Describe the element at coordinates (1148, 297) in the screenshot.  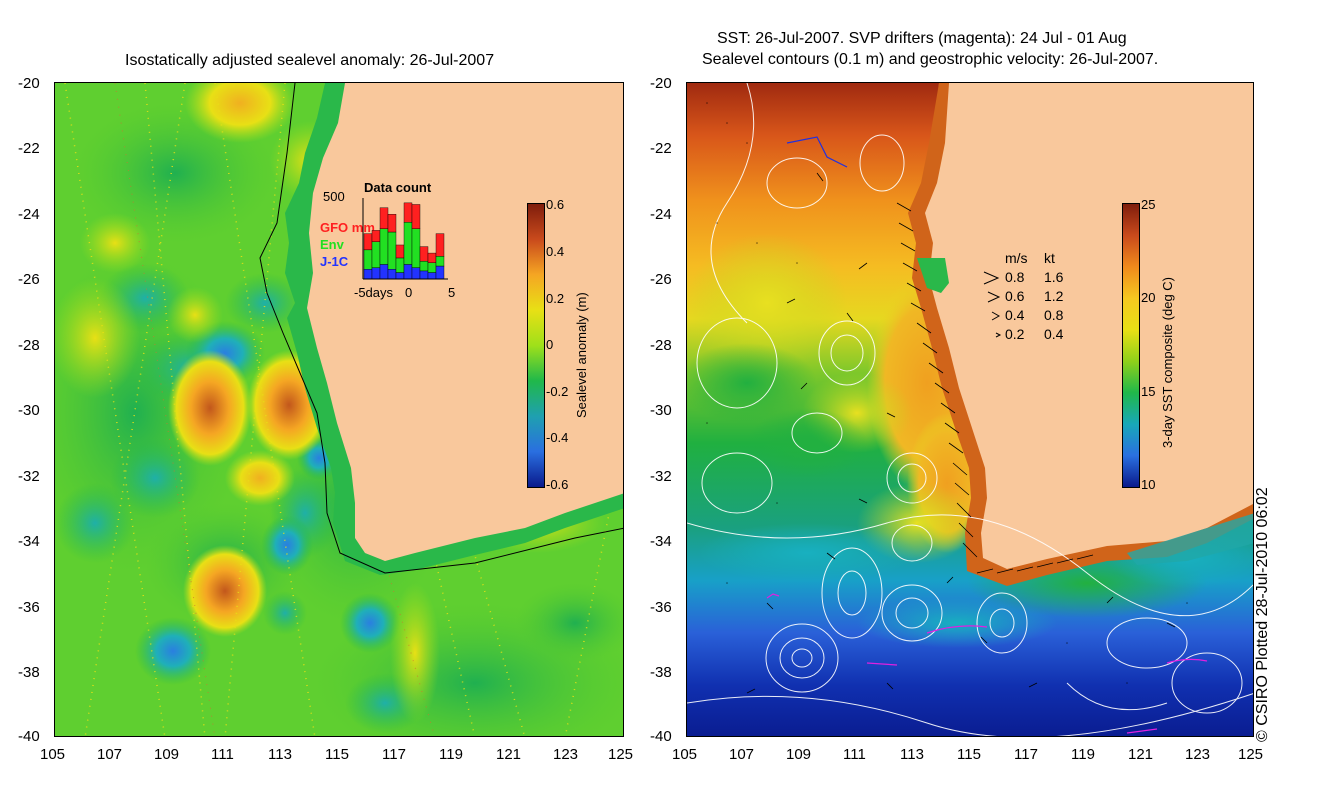
I see `colorbar-tick: 20` at that location.